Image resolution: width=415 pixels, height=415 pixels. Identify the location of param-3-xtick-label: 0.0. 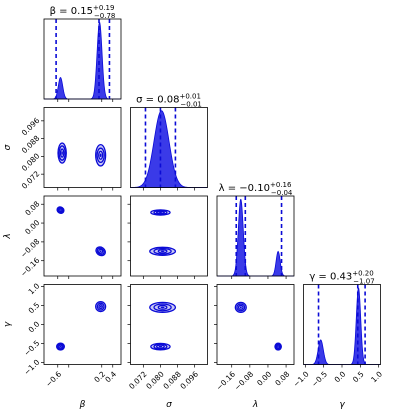
(340, 376).